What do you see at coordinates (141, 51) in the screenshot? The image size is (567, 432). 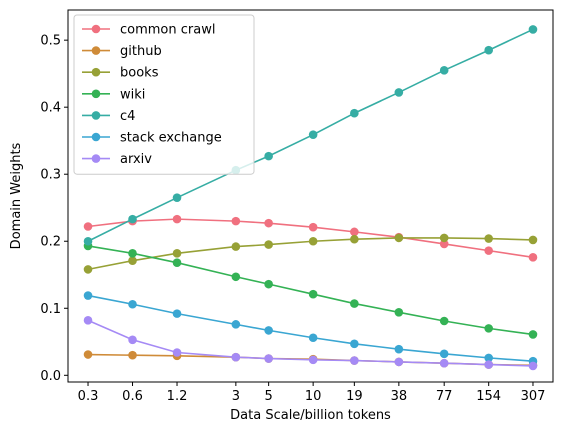 I see `legend-label: github` at bounding box center [141, 51].